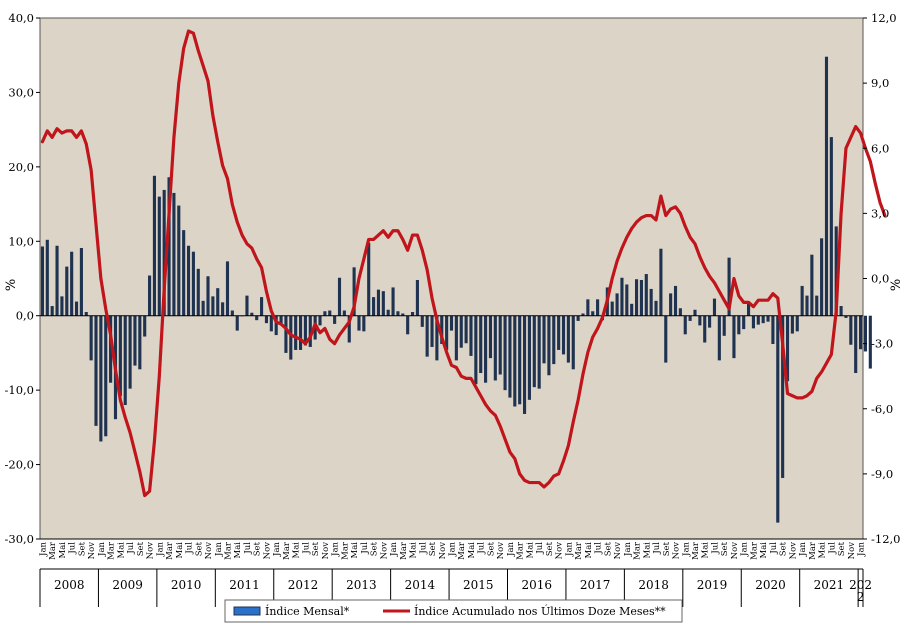 The height and width of the screenshot is (636, 911). What do you see at coordinates (186, 585) in the screenshot?
I see `year-label: 2010` at bounding box center [186, 585].